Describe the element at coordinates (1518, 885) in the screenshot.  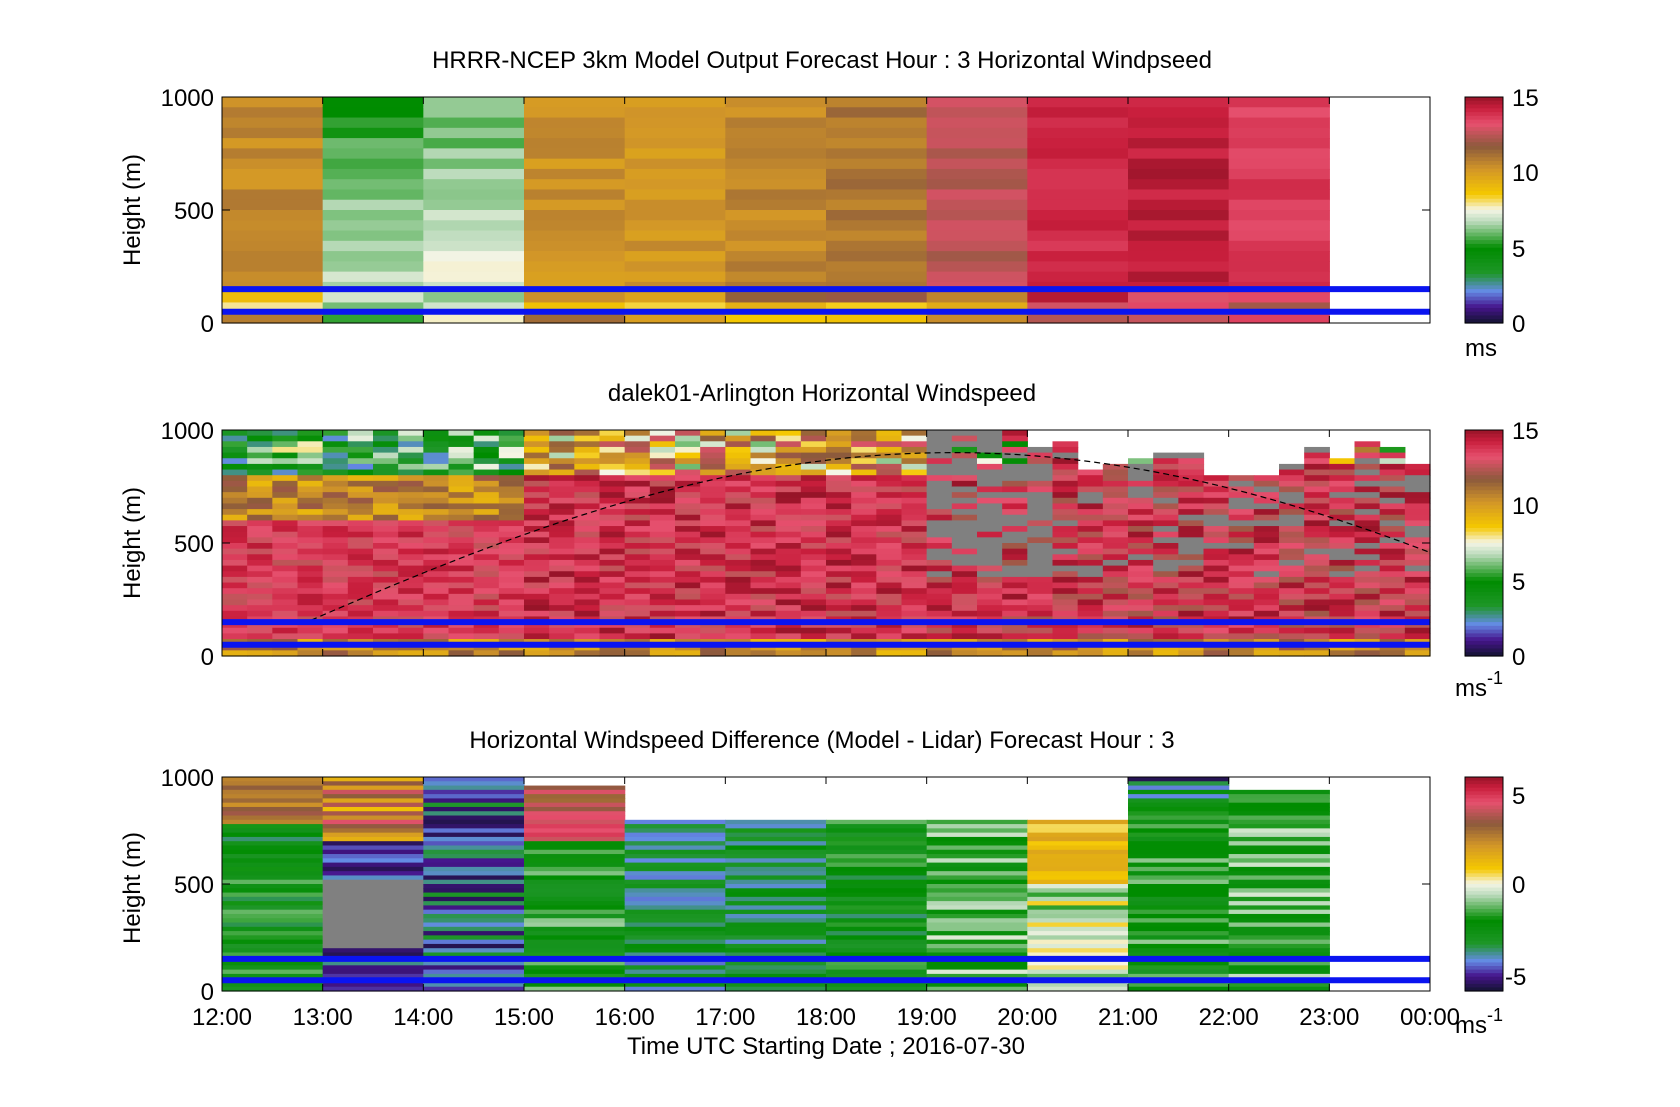
I see `panel3-cbtick-0: 0` at that location.